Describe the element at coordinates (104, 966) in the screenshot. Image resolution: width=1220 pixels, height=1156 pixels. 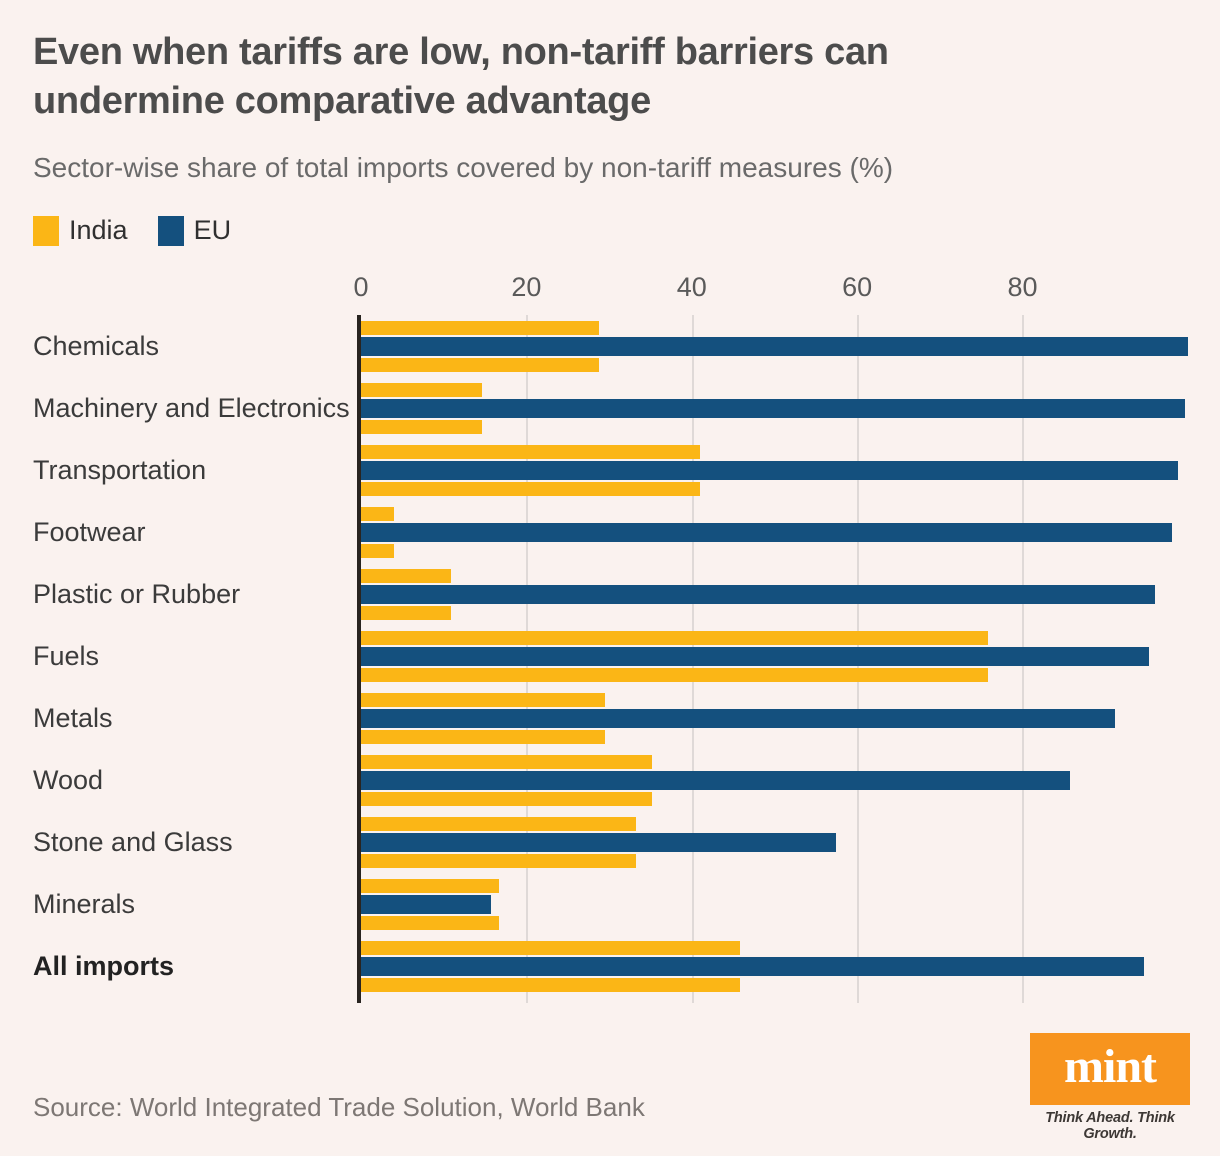
I see `category-label: All imports` at that location.